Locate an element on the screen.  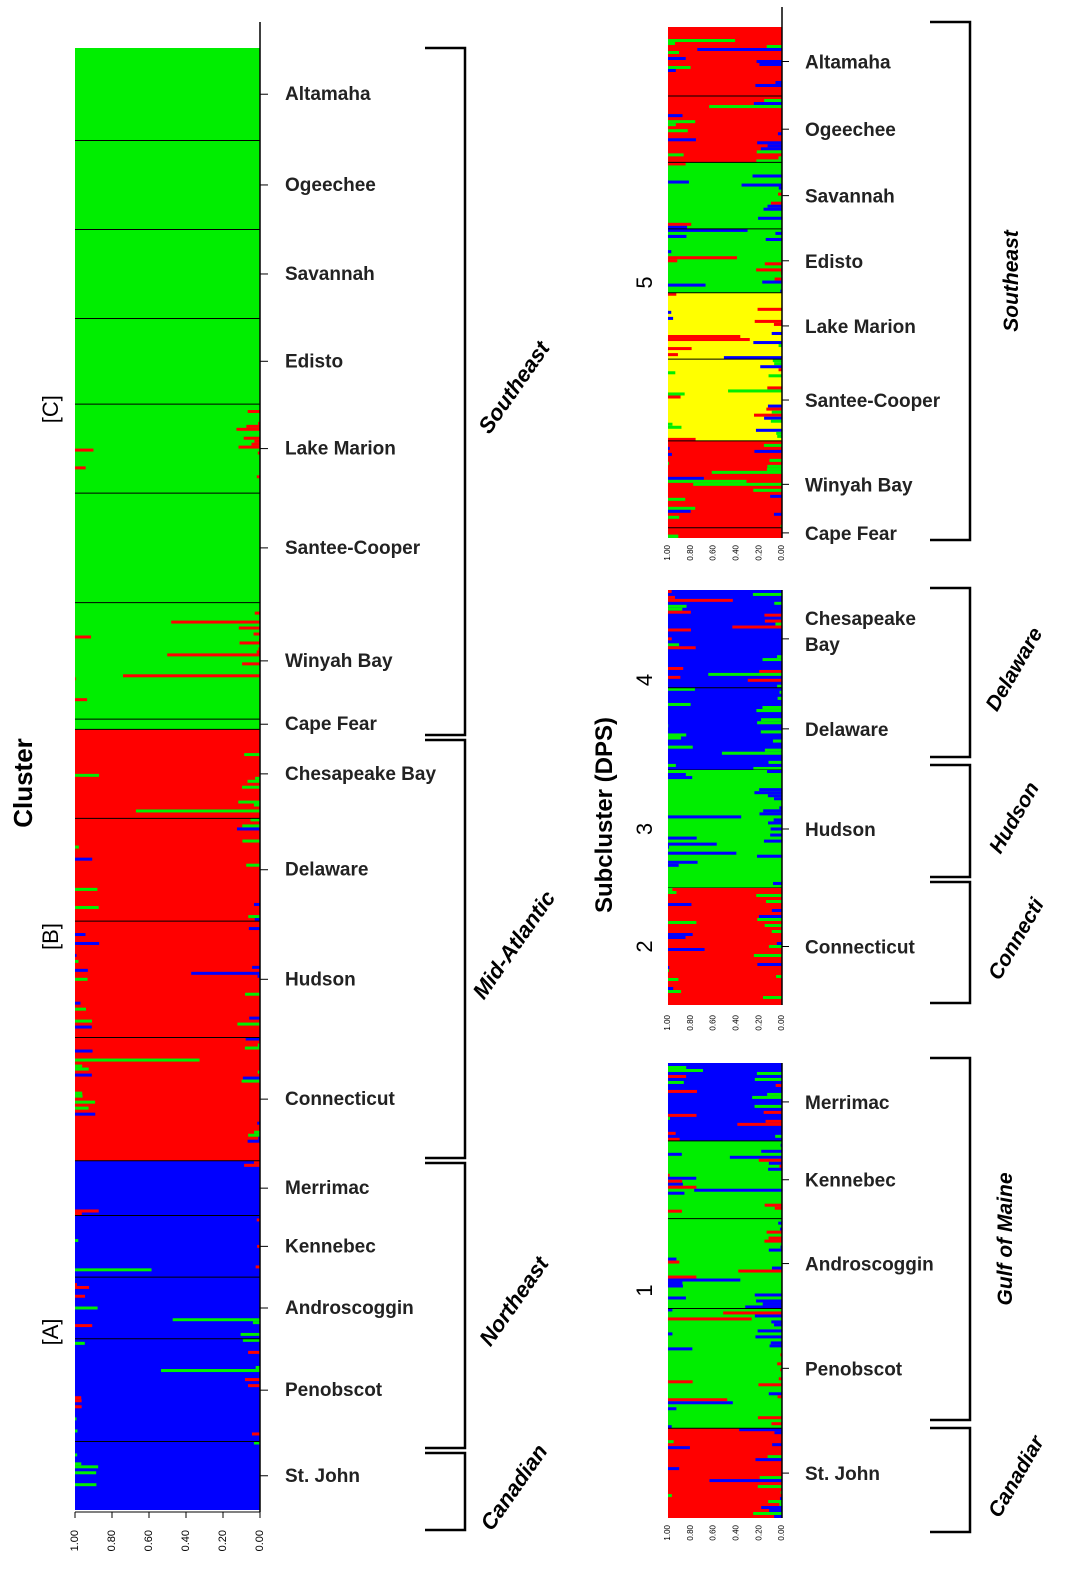
subcluster-panel-2: Connecticut 2 1.00 0.80 0.60 0.40 0.20 0.00 is located at coordinates (773, 959).